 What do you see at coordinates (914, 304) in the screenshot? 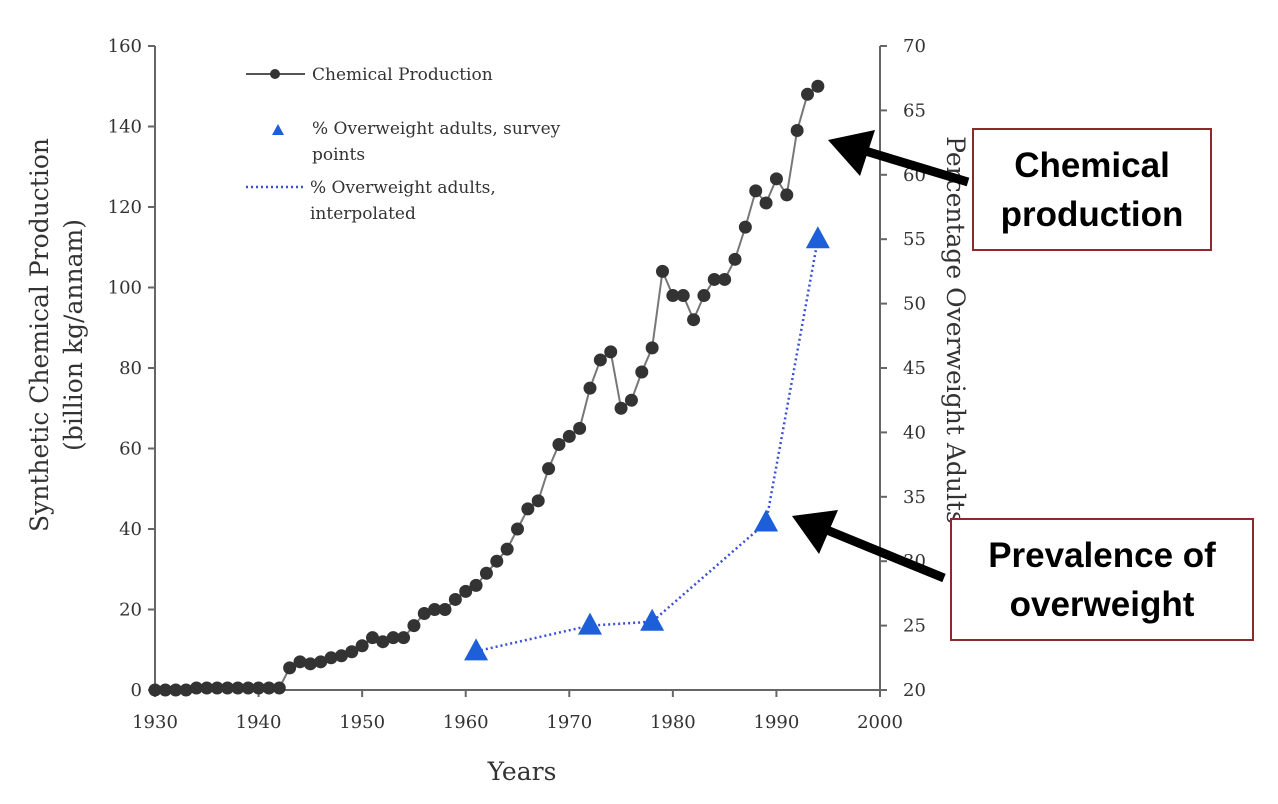
I see `y-right-tick-label: 50` at bounding box center [914, 304].